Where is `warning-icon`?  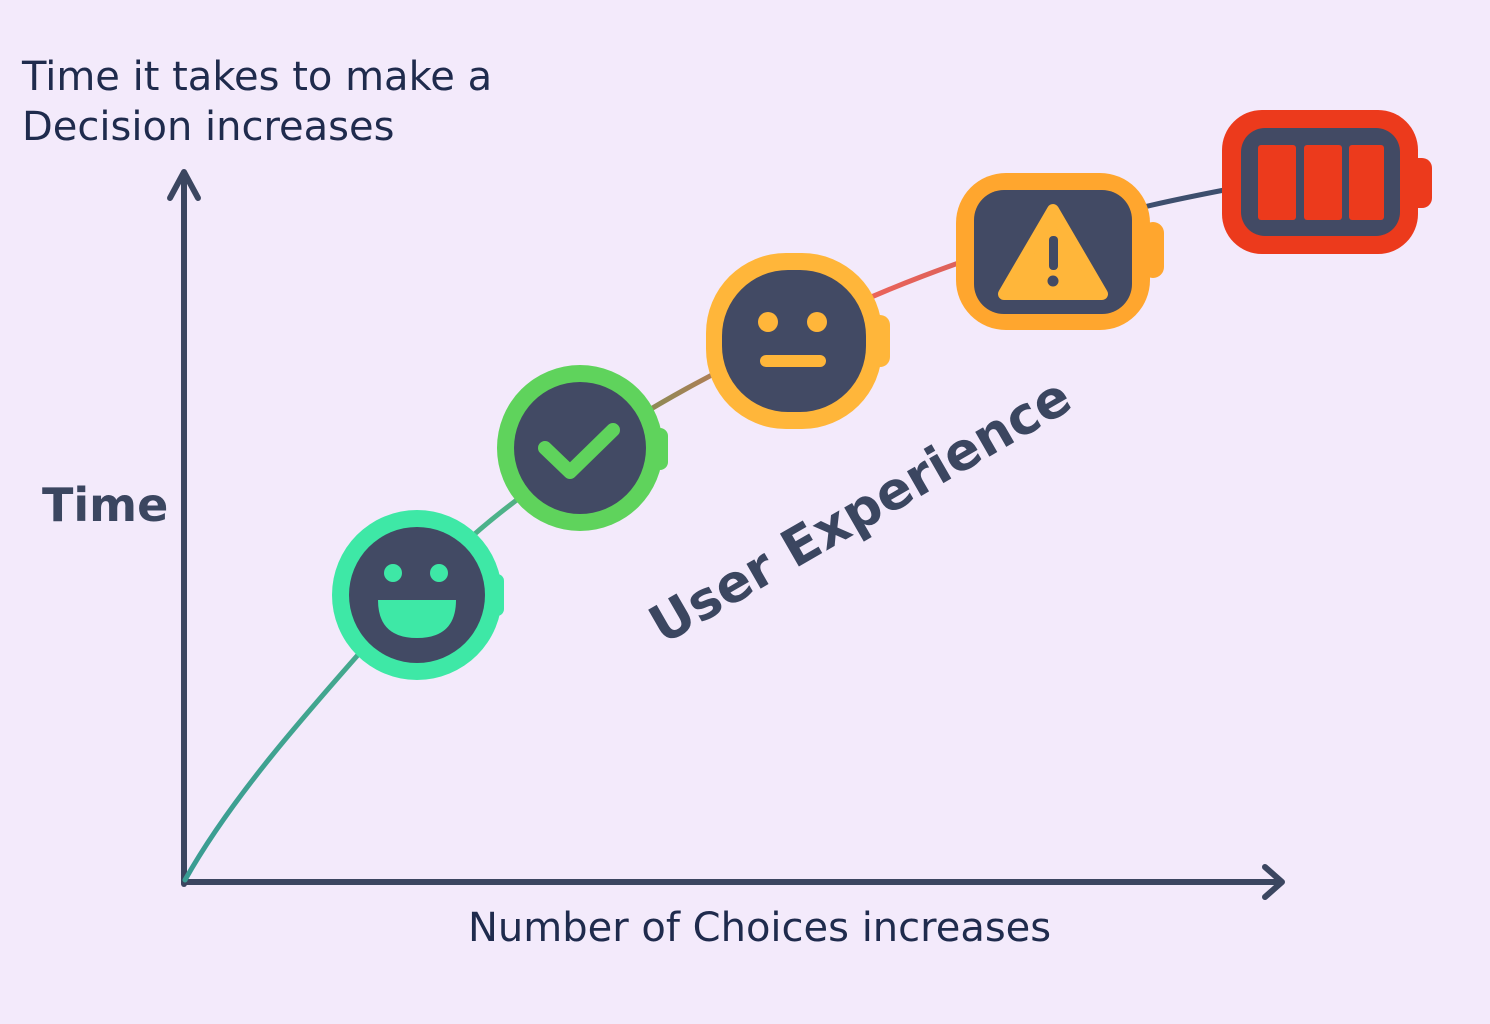 warning-icon is located at coordinates (1060, 251).